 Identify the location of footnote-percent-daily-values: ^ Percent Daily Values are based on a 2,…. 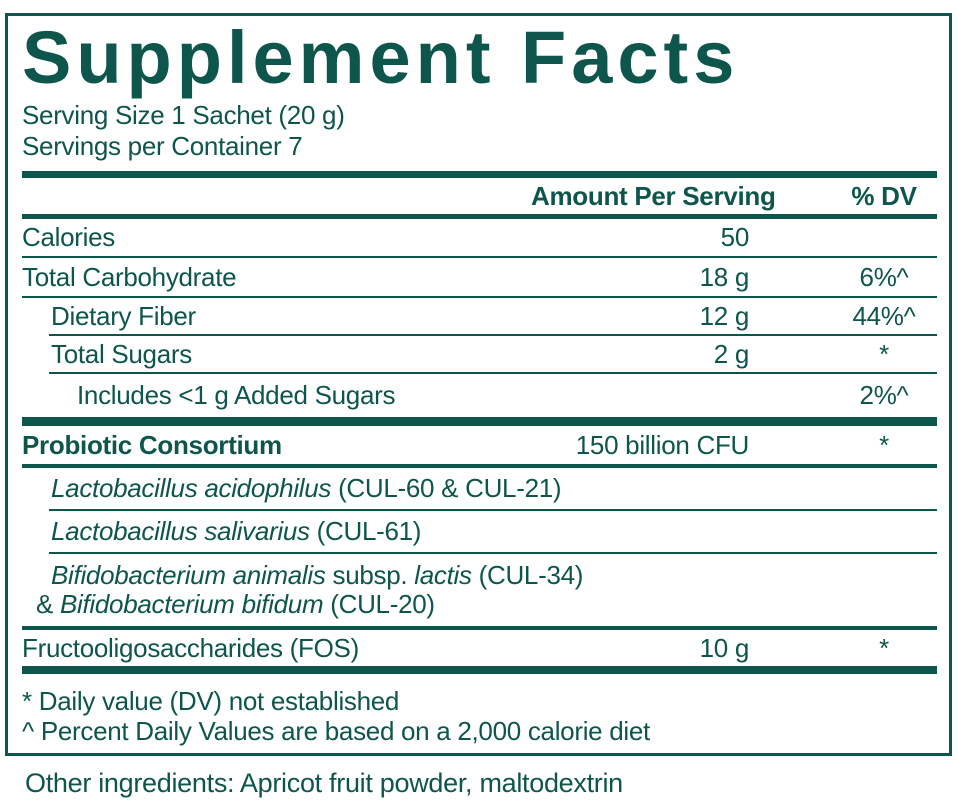
(336, 731).